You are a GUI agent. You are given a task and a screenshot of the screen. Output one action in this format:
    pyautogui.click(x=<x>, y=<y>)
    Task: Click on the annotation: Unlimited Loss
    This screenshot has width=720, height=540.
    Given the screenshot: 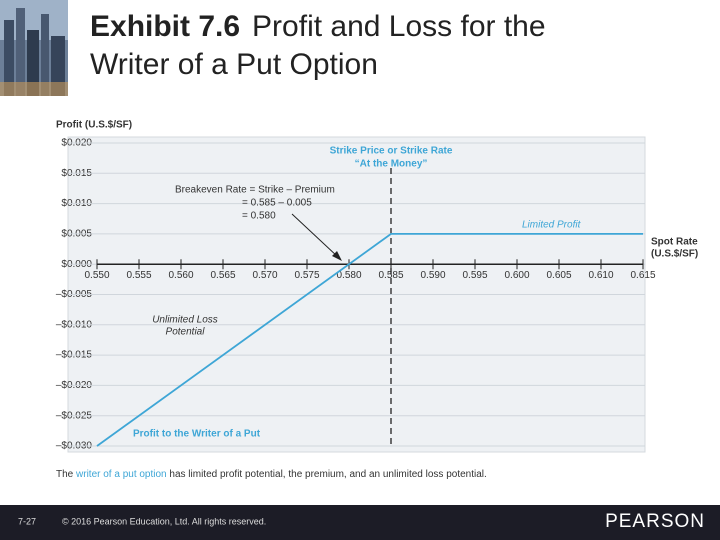 What is the action you would take?
    pyautogui.click(x=185, y=320)
    